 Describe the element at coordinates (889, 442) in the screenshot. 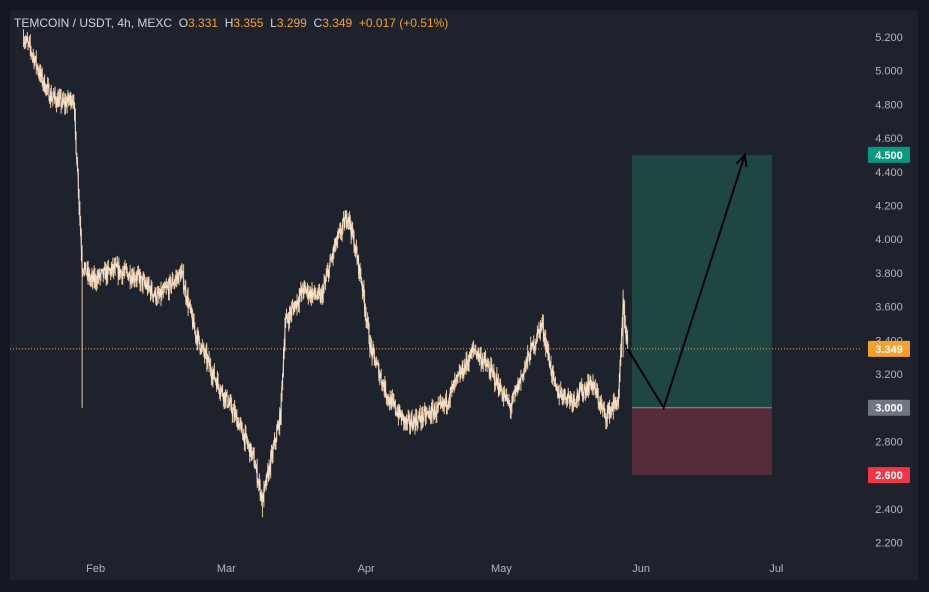

I see `y-tick-label: 2.800` at that location.